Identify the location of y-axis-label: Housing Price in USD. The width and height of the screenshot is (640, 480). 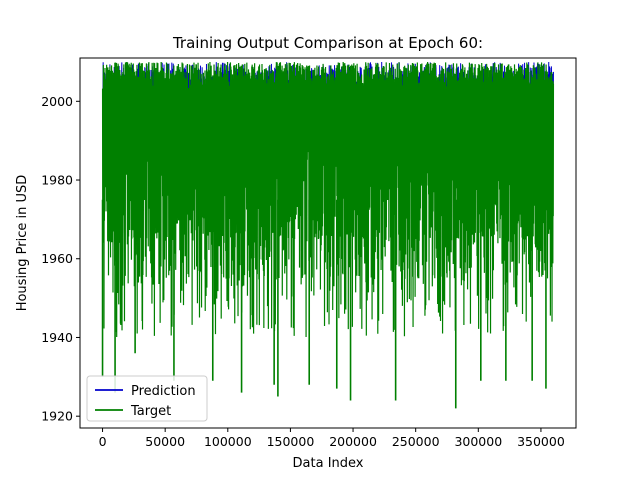
(22, 243).